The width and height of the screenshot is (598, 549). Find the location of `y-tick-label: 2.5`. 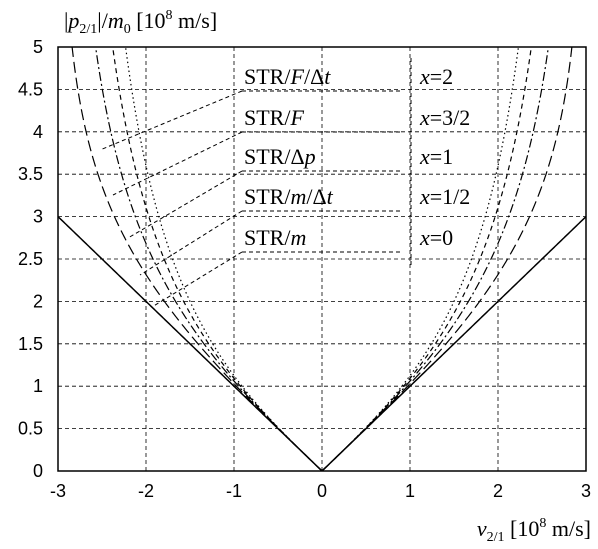

y-tick-label: 2.5 is located at coordinates (30, 259).